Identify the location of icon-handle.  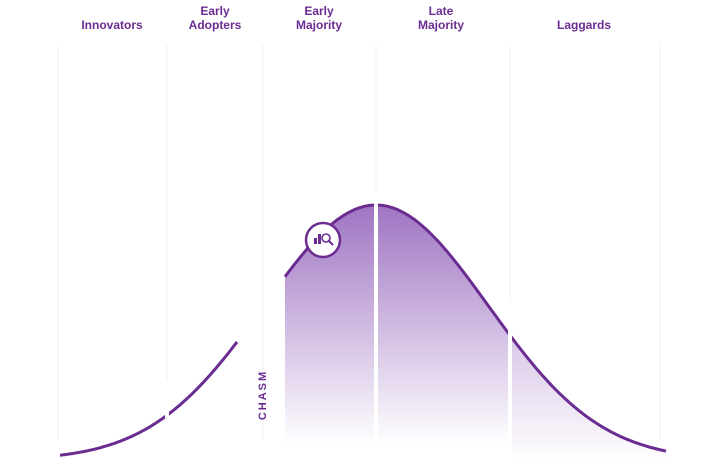
(331, 243).